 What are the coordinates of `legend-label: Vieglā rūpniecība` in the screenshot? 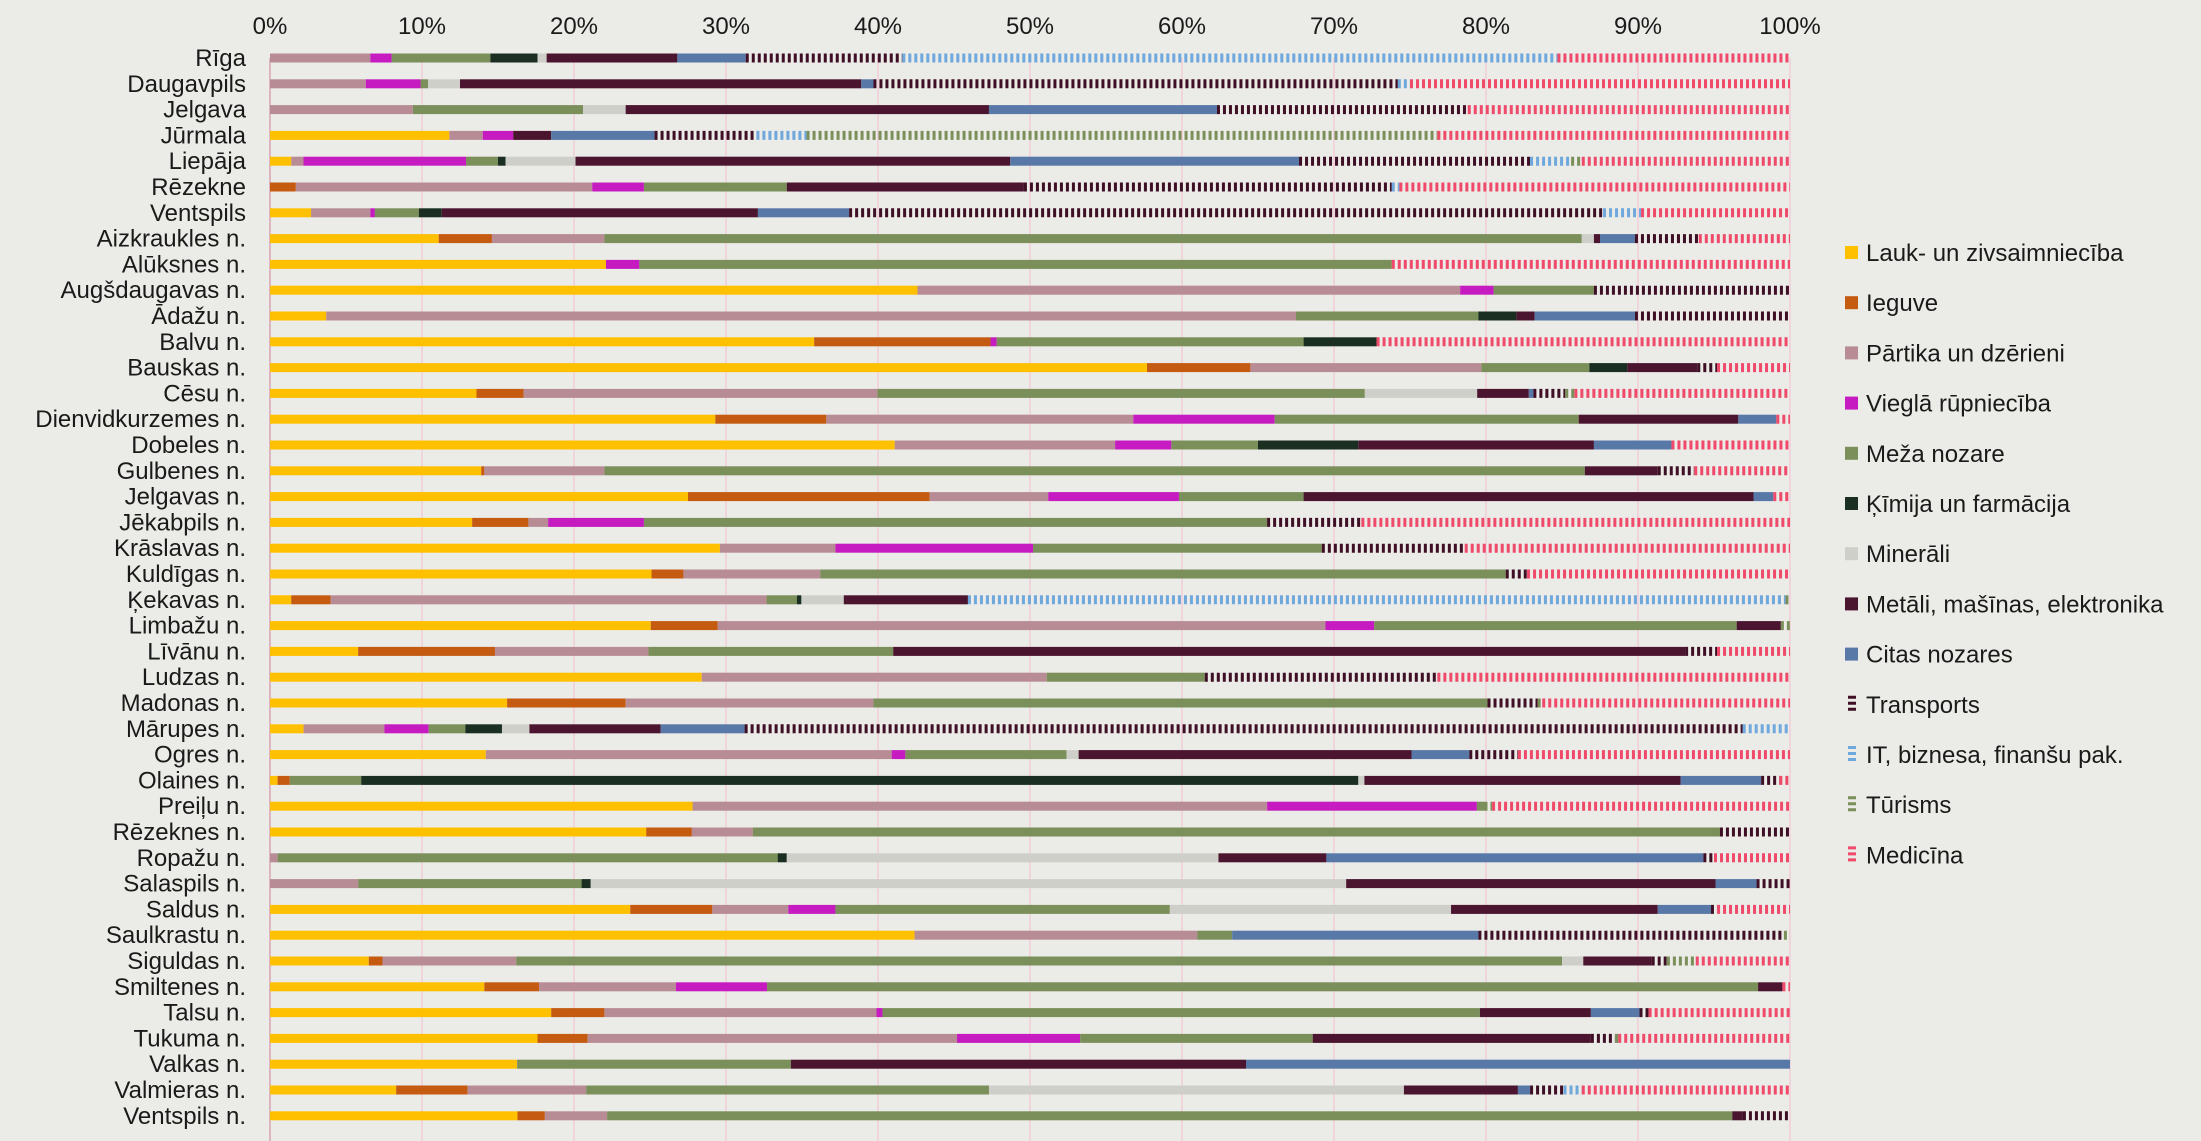 It's located at (1959, 404).